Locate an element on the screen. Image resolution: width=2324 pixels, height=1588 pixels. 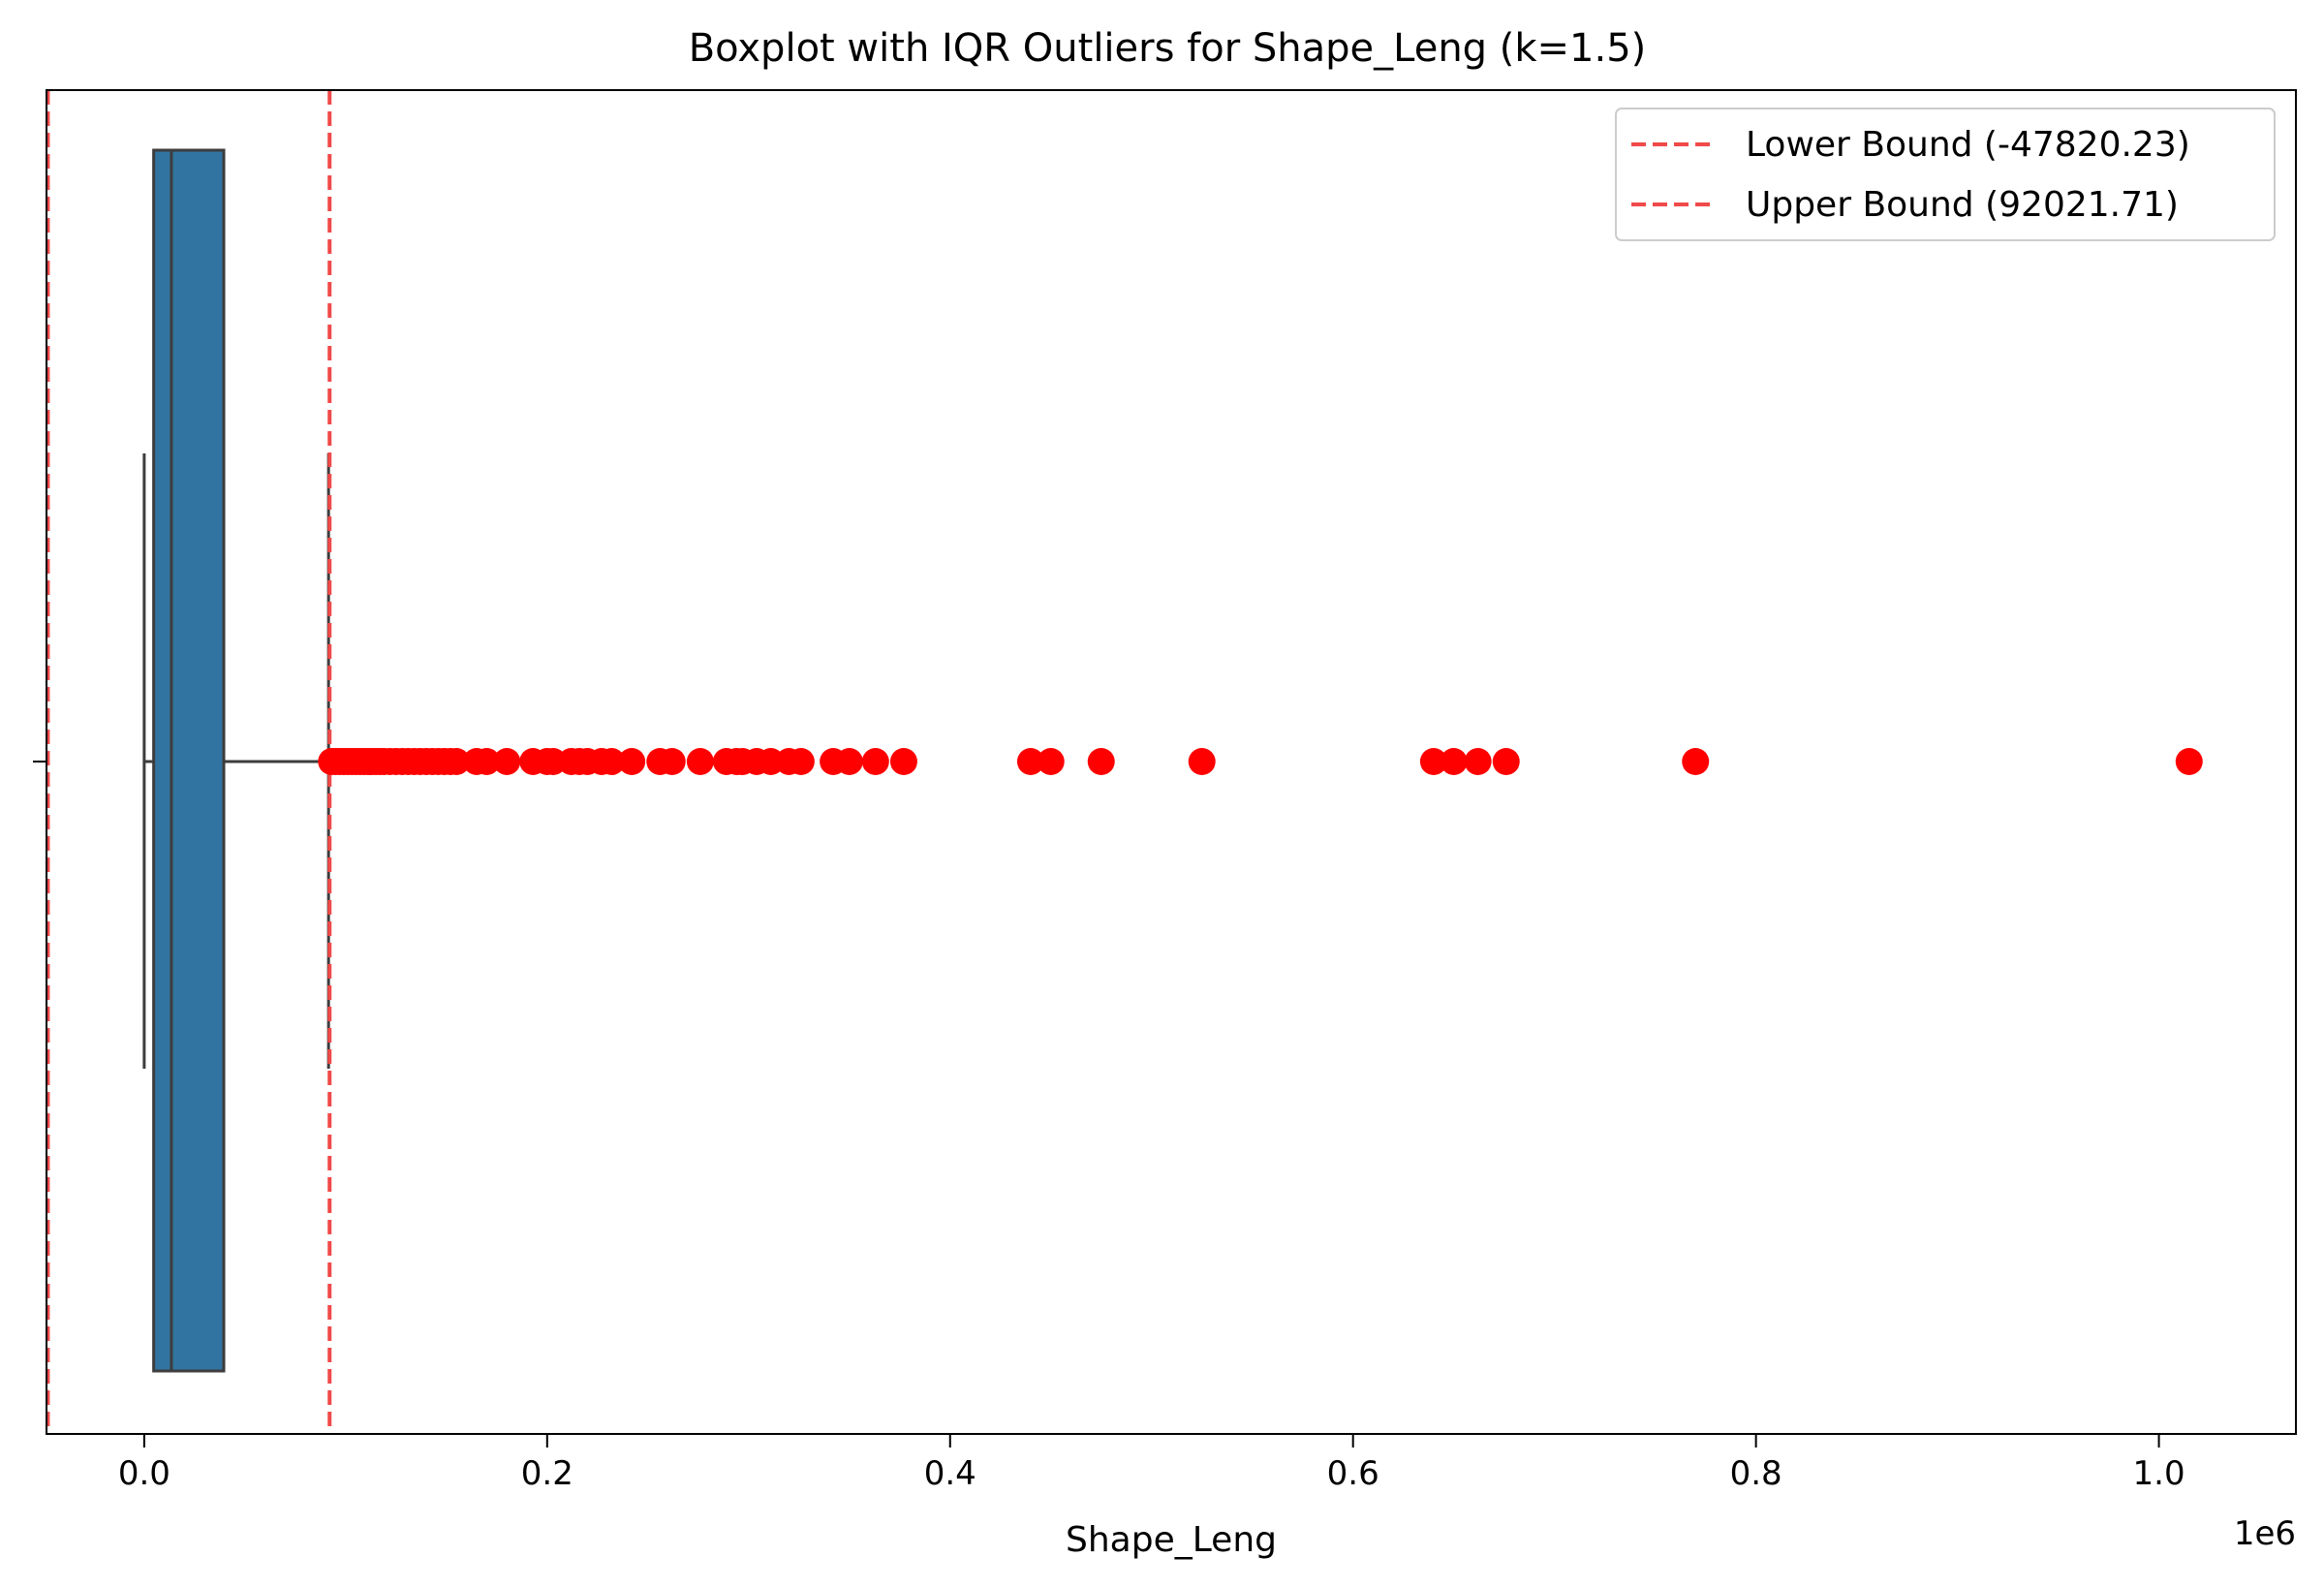
x-tick-label: 0.0 is located at coordinates (144, 1473).